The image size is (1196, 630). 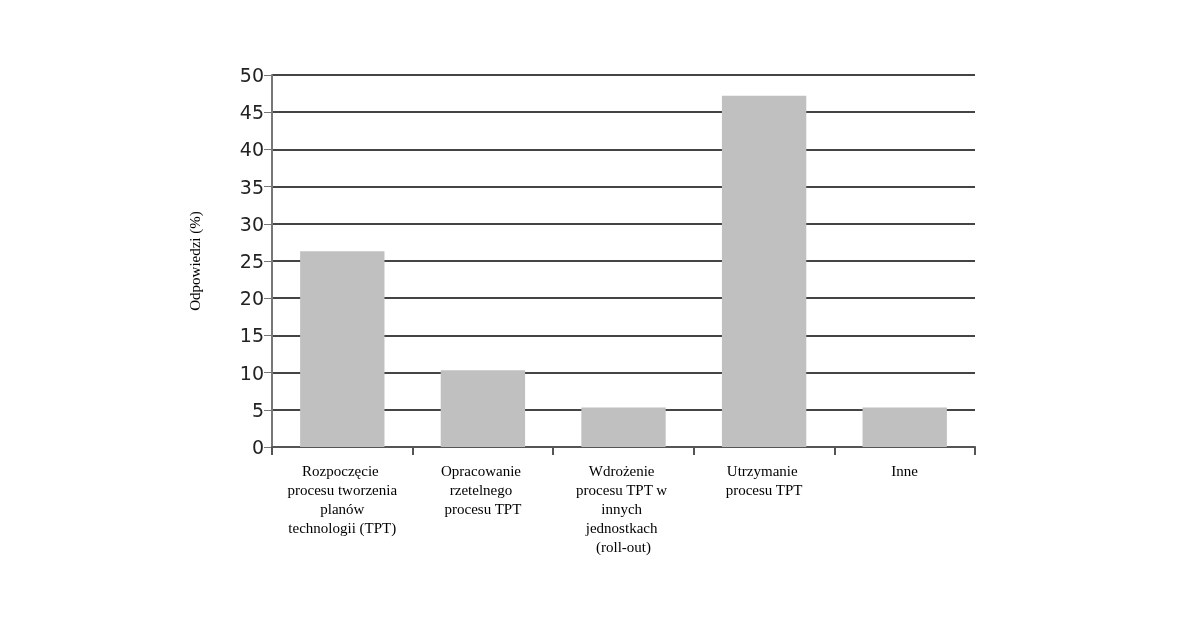 I want to click on y-tick-label: 15, so click(x=251, y=335).